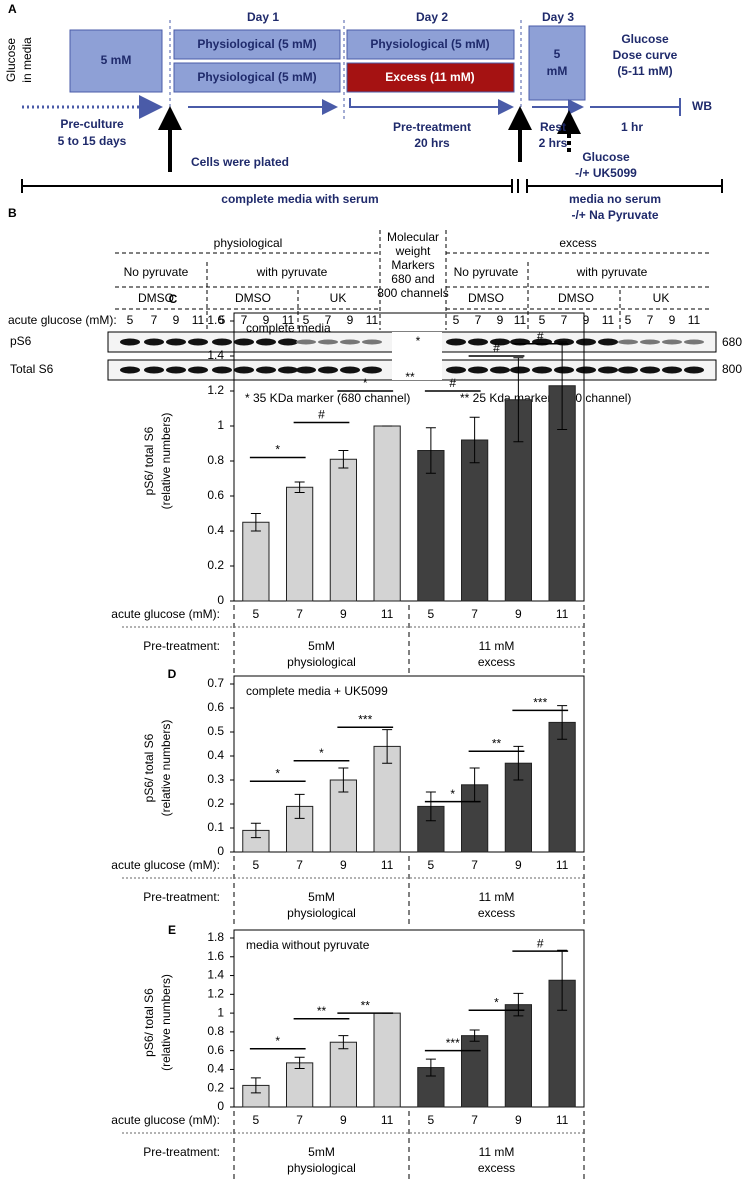  I want to click on group-label: physiological, so click(321, 662).